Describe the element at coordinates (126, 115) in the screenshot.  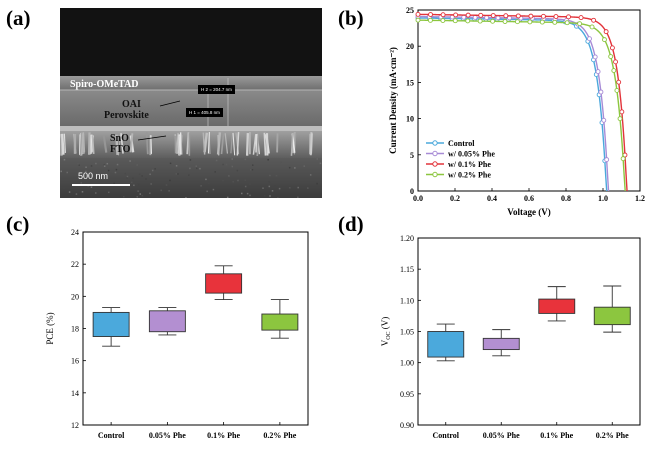
I see `sem-label-perovskite: Perovskite` at that location.